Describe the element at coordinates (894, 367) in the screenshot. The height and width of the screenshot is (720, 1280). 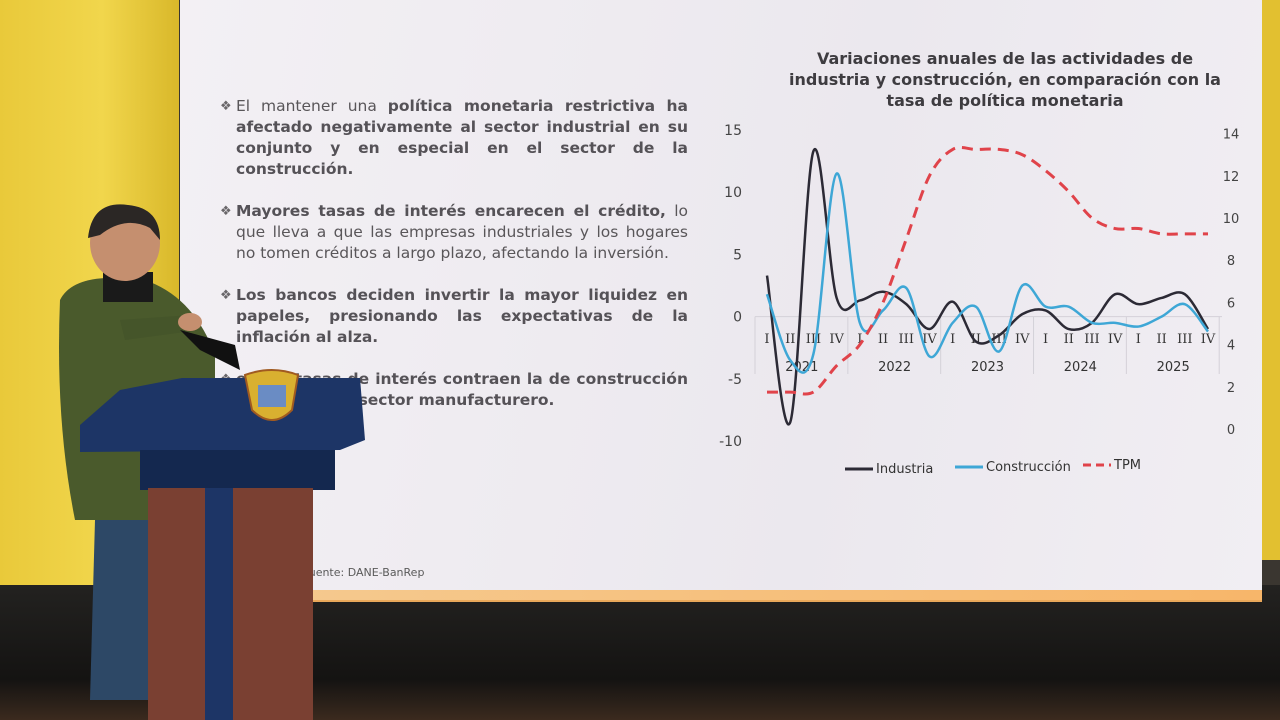
I see `year-label: 2022` at that location.